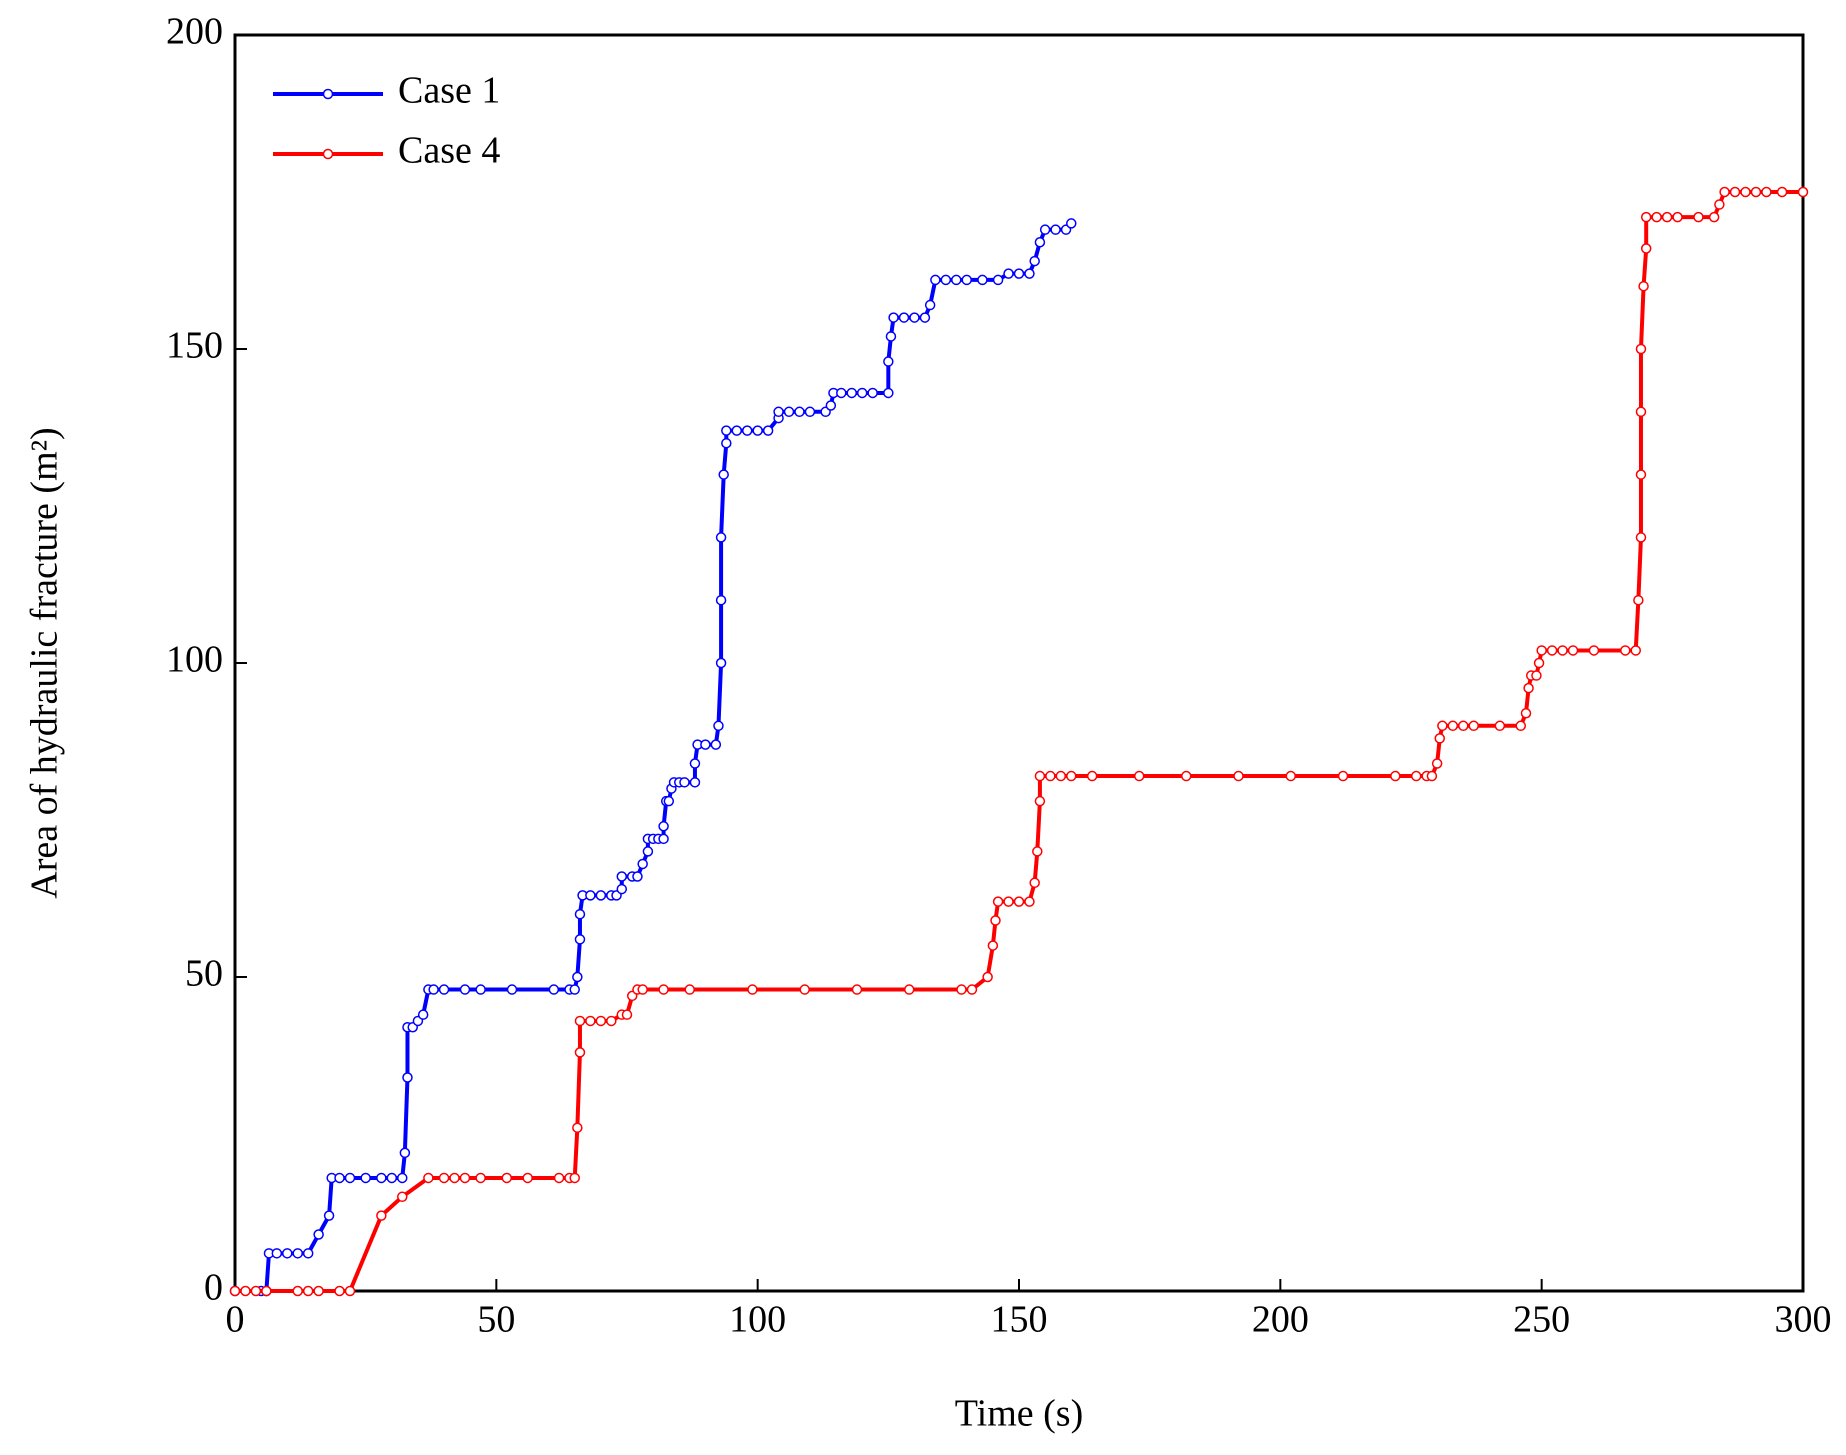  What do you see at coordinates (757, 1320) in the screenshot?
I see `x-tick-label: 100` at bounding box center [757, 1320].